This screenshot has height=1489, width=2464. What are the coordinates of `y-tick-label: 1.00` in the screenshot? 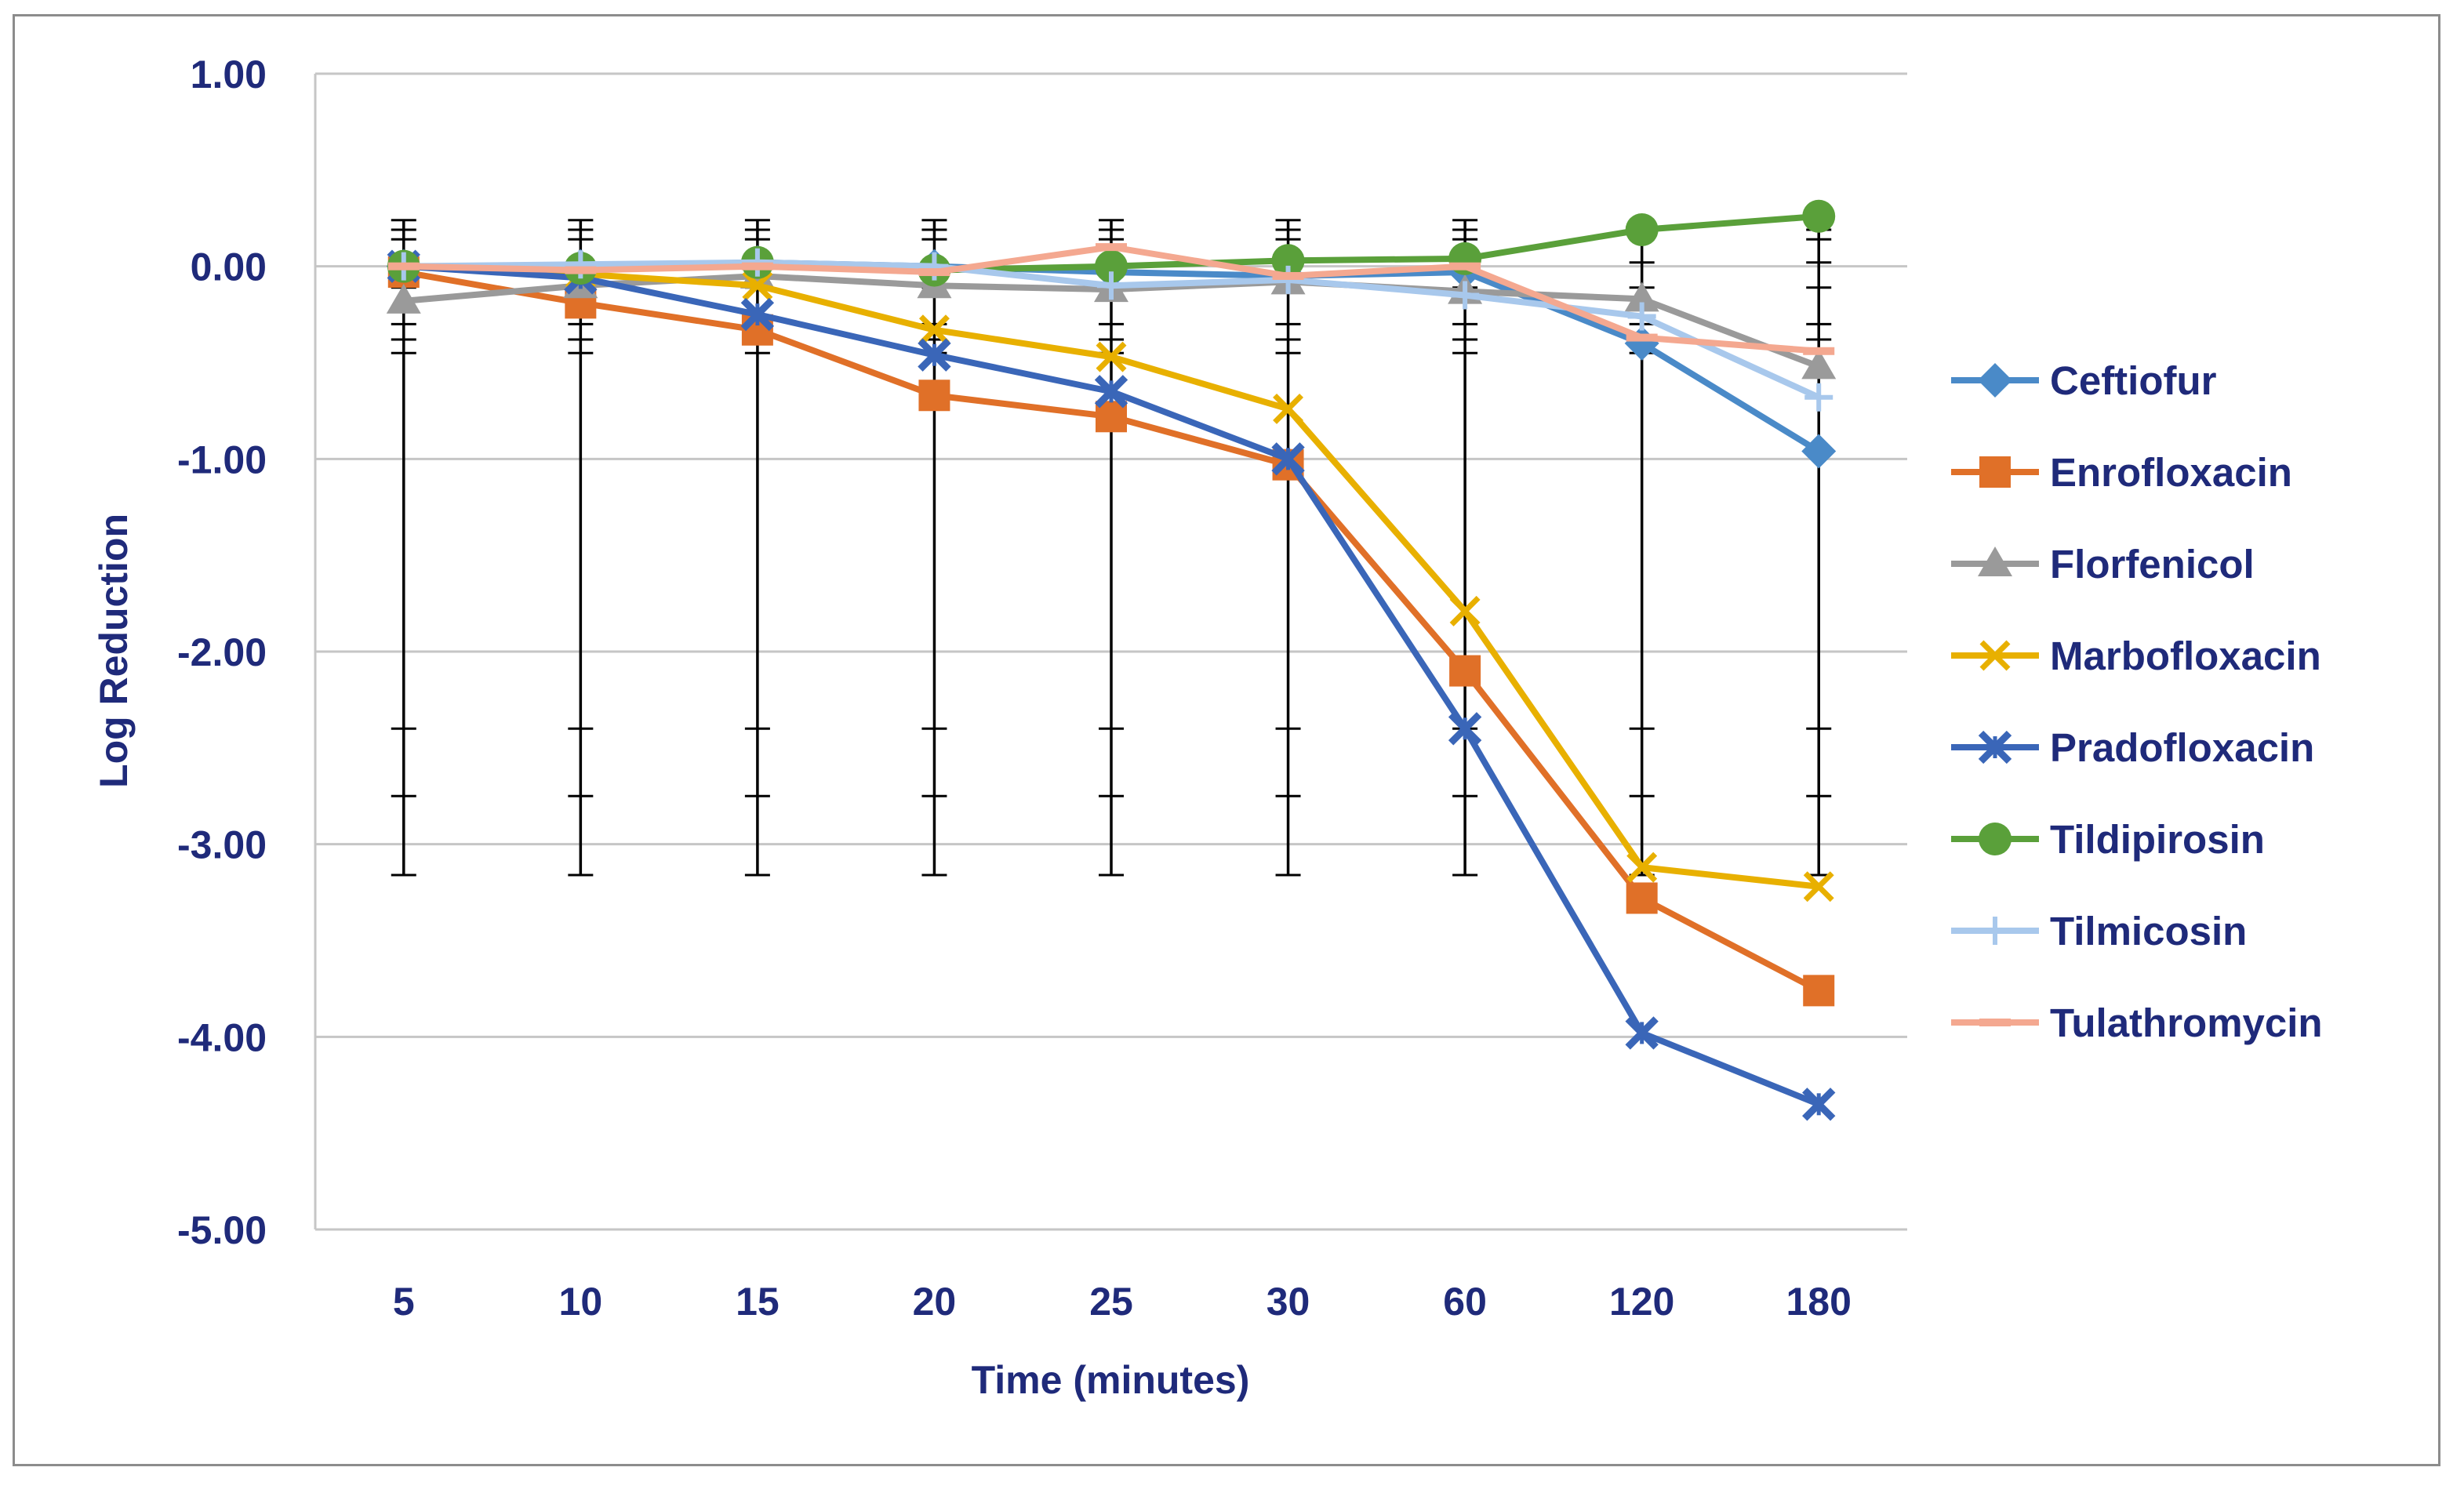 It's located at (229, 74).